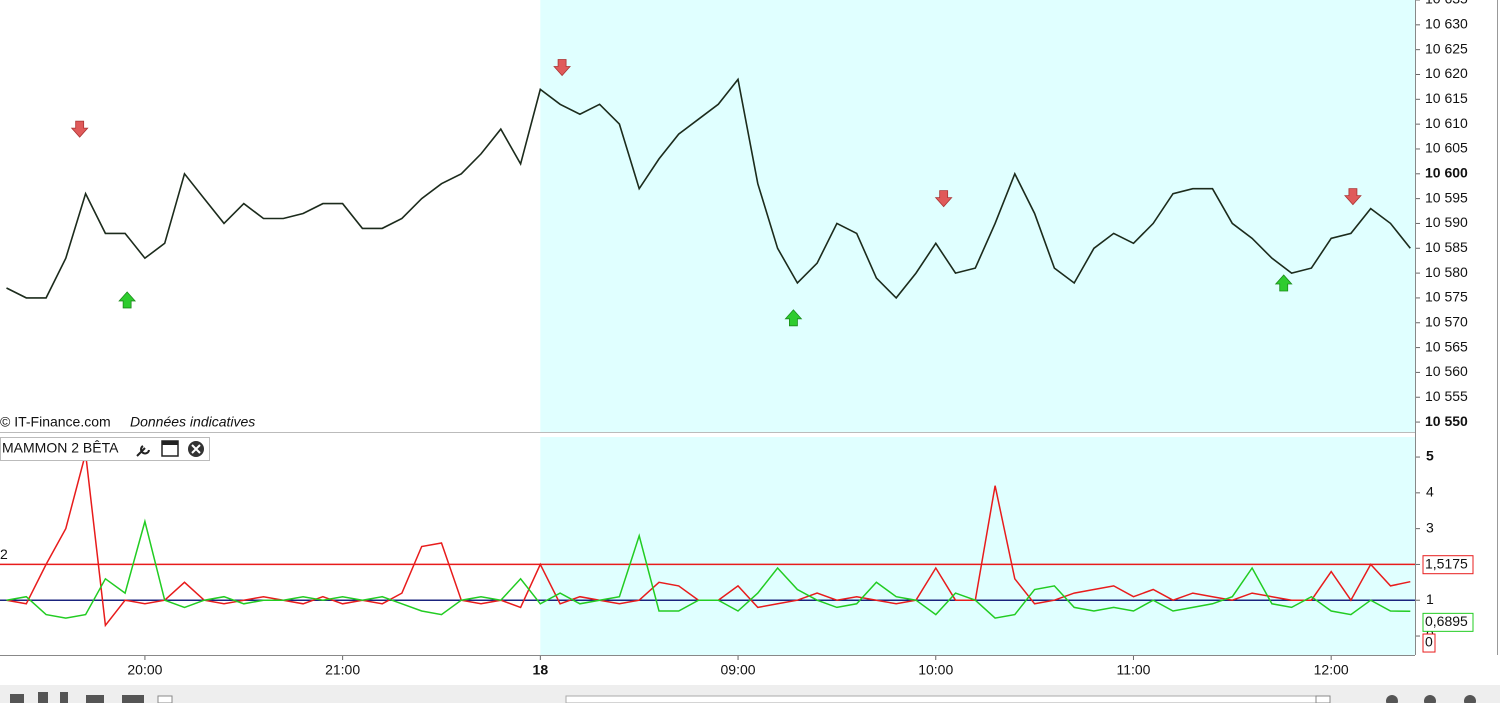 This screenshot has width=1500, height=703. Describe the element at coordinates (1446, 98) in the screenshot. I see `y-tick-label: 10 615` at that location.